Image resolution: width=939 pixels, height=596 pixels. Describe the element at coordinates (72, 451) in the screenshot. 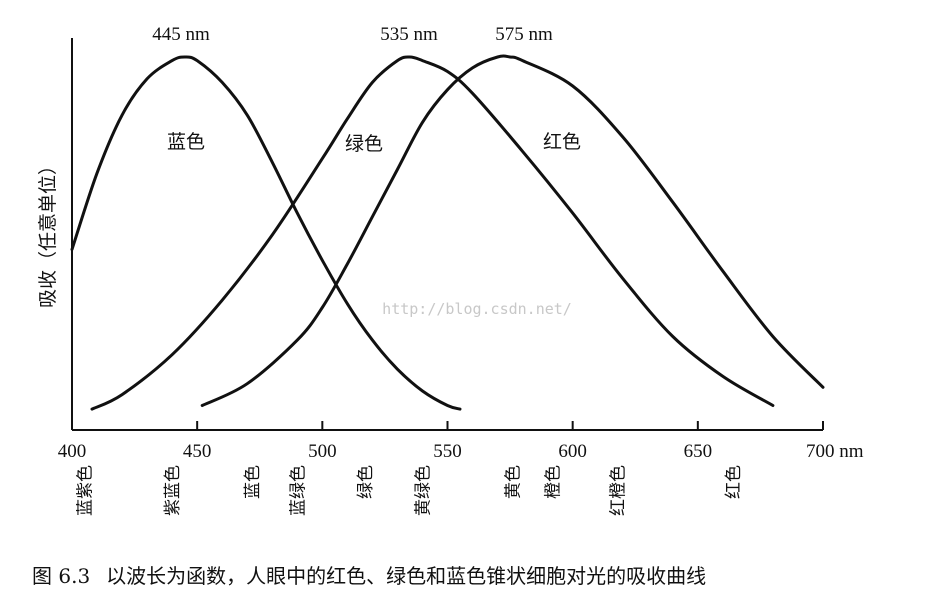

I see `x-tick-label: 400` at that location.